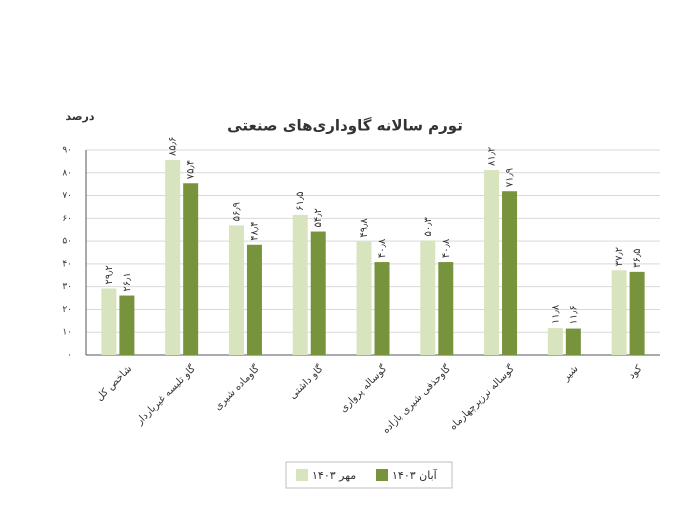 The width and height of the screenshot is (700, 532). What do you see at coordinates (619, 256) in the screenshot?
I see `value-label: ۳۷٫۲` at bounding box center [619, 256].